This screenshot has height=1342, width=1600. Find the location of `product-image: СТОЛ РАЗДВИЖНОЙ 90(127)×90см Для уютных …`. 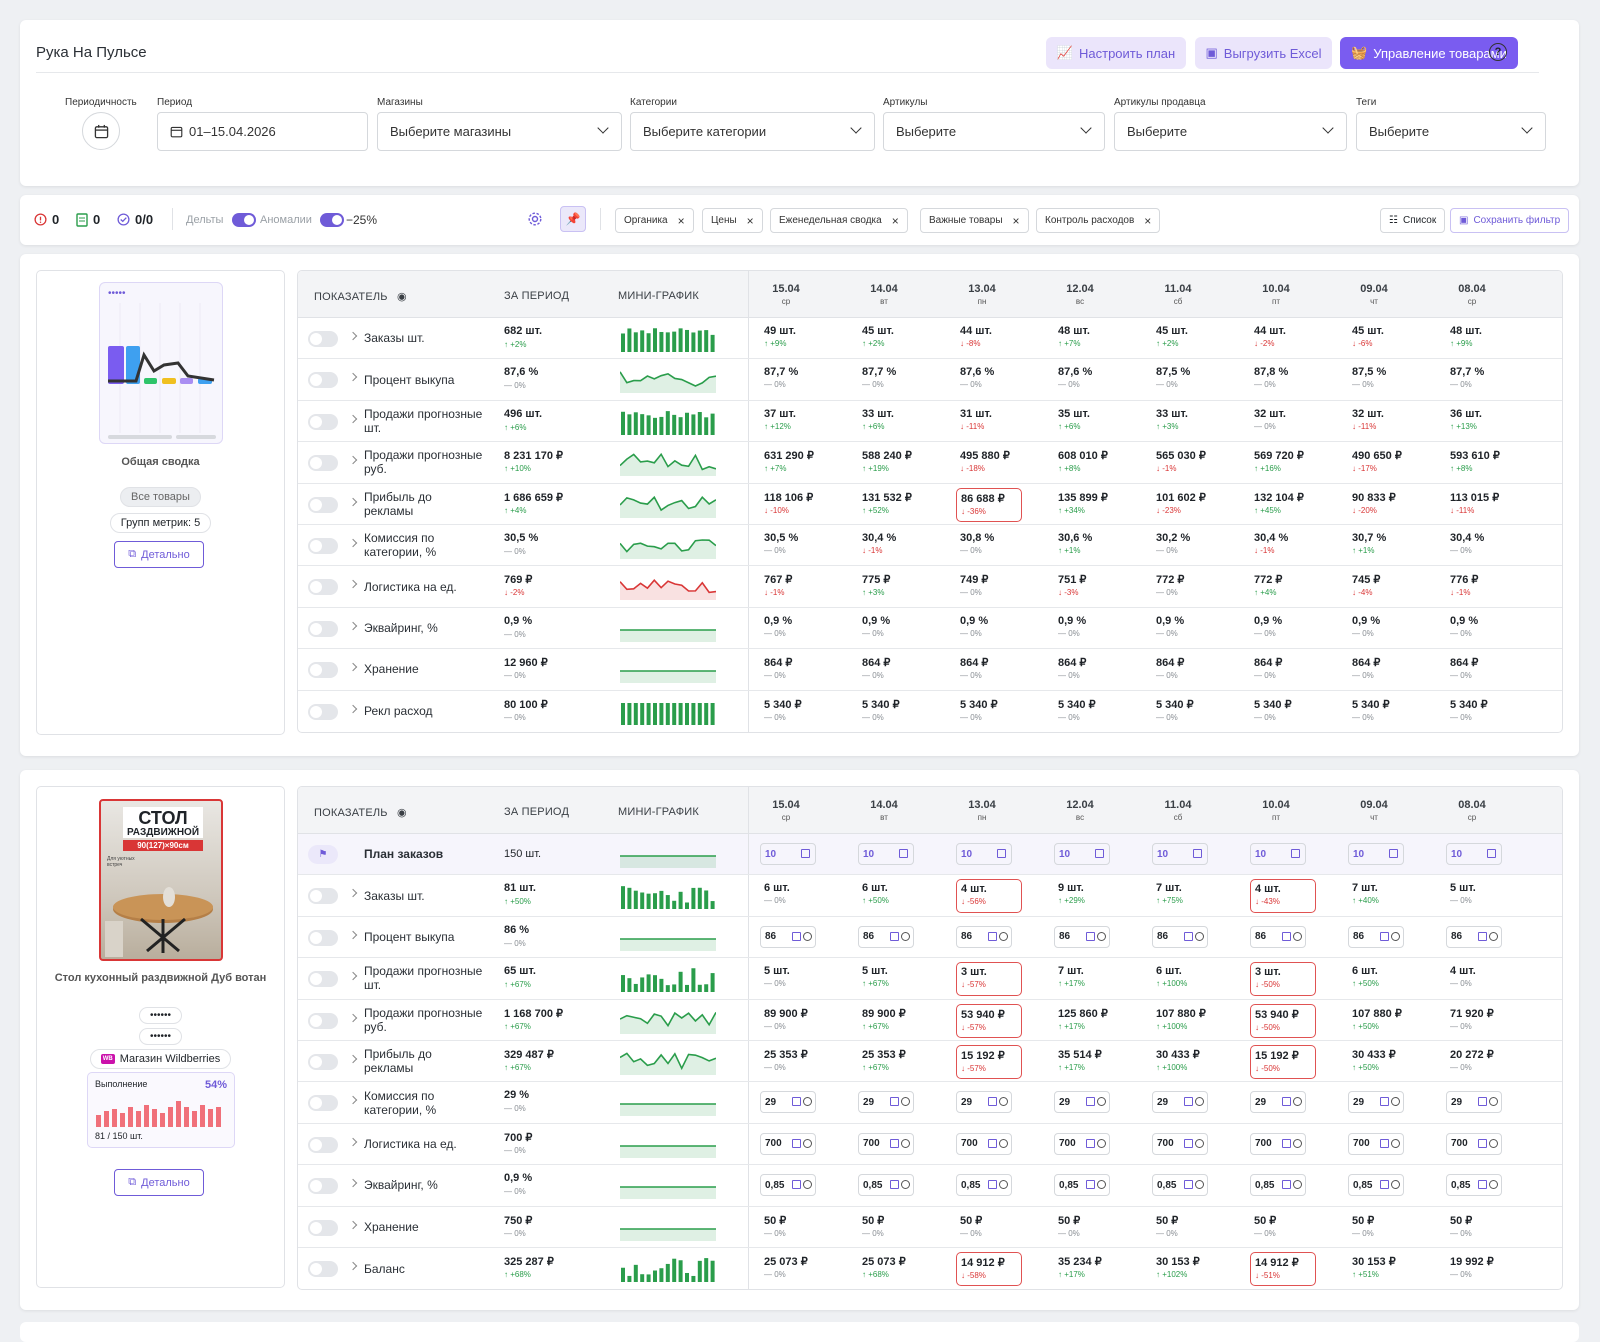

product-image: СТОЛ РАЗДВИЖНОЙ 90(127)×90см Для уютных … is located at coordinates (161, 880).